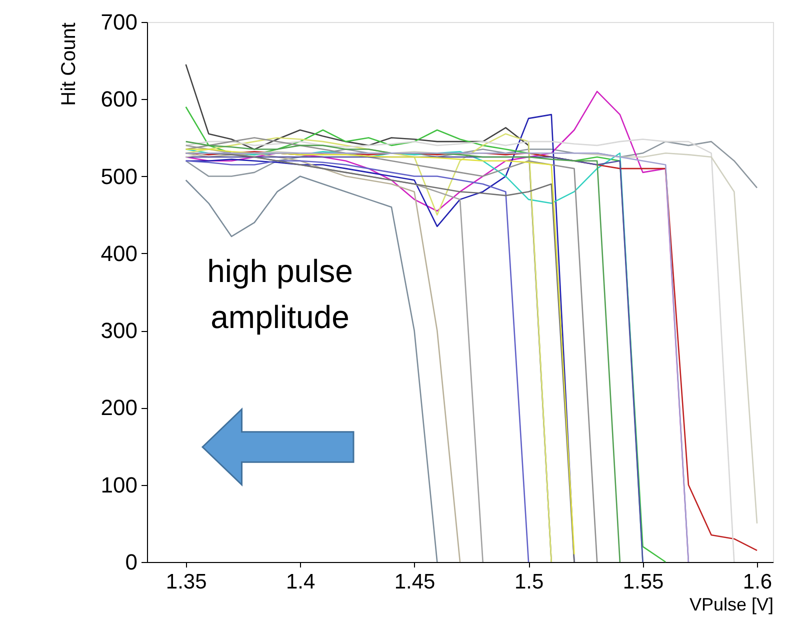  Describe the element at coordinates (119, 485) in the screenshot. I see `y-tick-label: 100` at that location.